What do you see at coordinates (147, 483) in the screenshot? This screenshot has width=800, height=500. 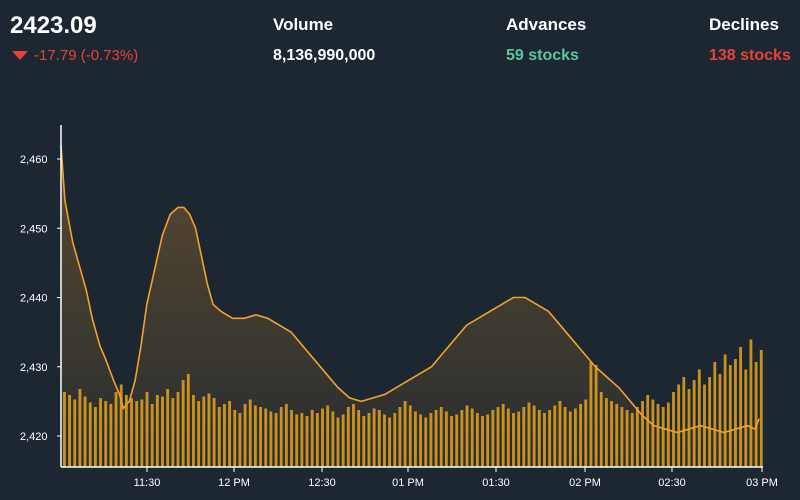 I see `x-tick-label: 11:30` at bounding box center [147, 483].